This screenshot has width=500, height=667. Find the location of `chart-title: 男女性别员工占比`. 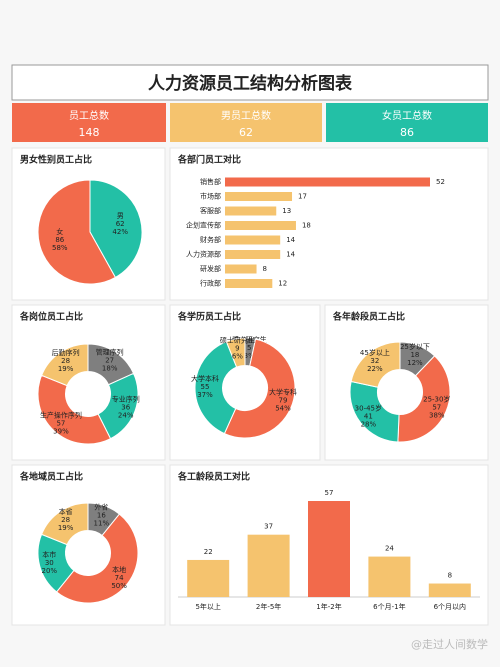

chart-title: 男女性别员工占比 is located at coordinates (56, 160).